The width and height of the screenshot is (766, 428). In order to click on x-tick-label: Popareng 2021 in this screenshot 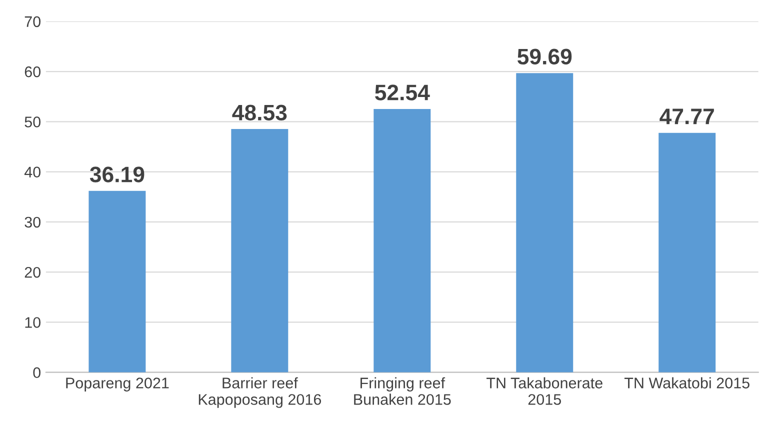, I will do `click(117, 385)`.